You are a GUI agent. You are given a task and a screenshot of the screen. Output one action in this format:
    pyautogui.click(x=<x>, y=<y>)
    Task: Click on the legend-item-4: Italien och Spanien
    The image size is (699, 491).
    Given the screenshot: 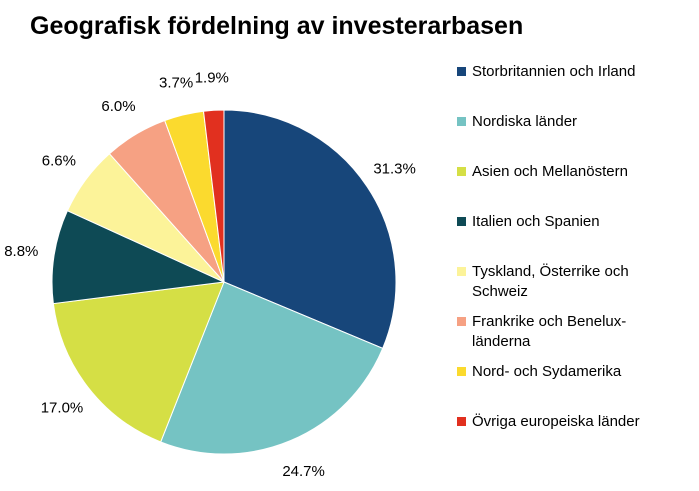 What is the action you would take?
    pyautogui.click(x=577, y=222)
    